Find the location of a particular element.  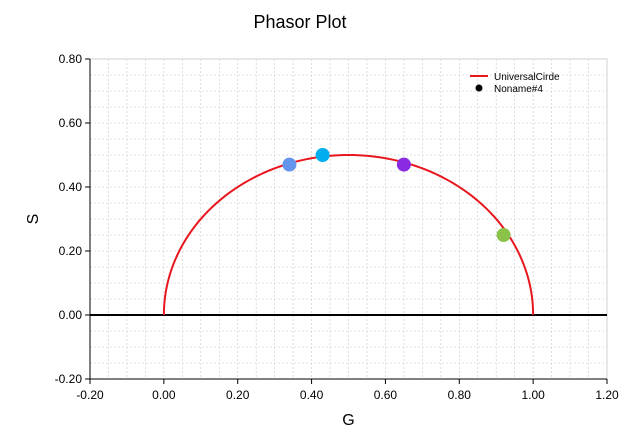

y-tick-label: 0.80 is located at coordinates (71, 59).